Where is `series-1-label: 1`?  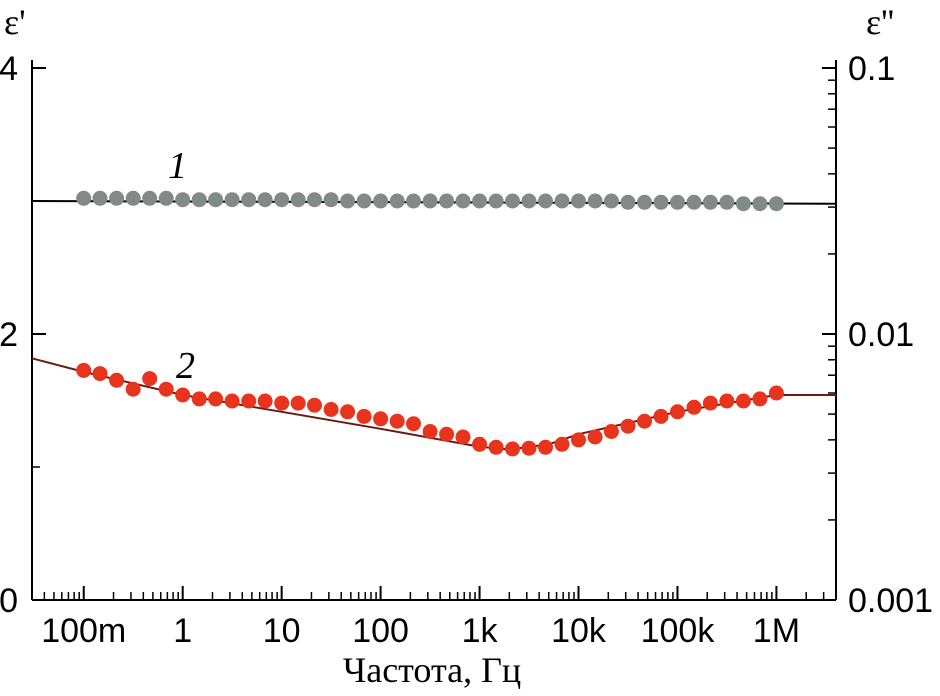 series-1-label: 1 is located at coordinates (177, 166).